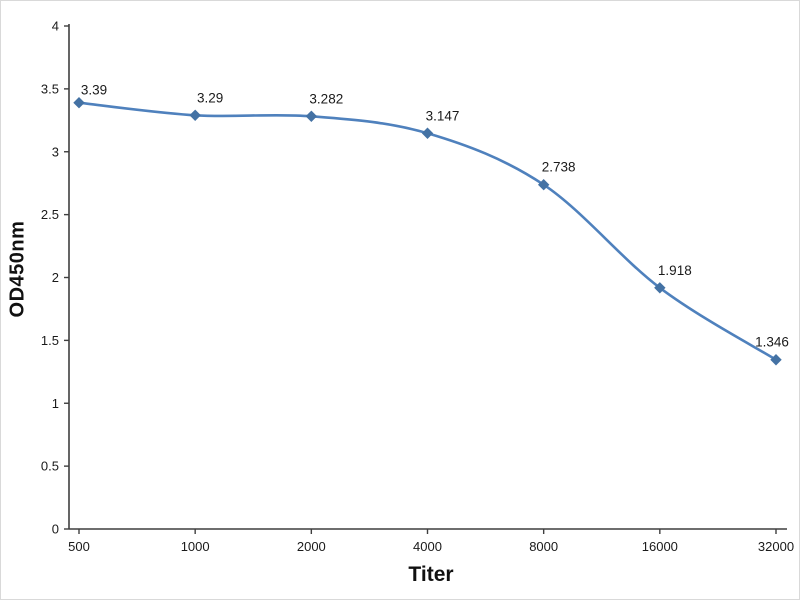  What do you see at coordinates (55, 151) in the screenshot?
I see `y-tick-label: 3` at bounding box center [55, 151].